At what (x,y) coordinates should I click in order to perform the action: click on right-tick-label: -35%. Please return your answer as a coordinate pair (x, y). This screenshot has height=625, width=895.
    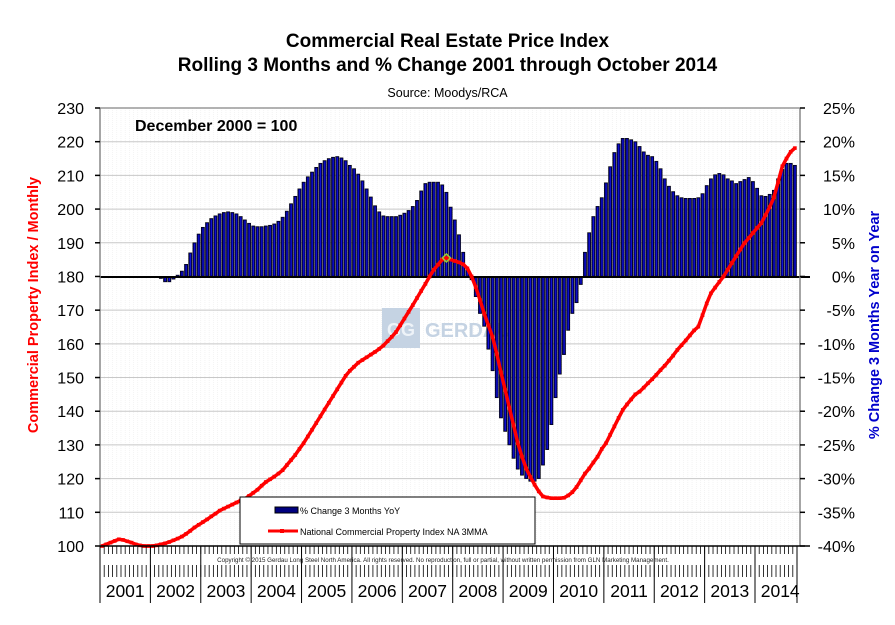
    Looking at the image, I should click on (836, 513).